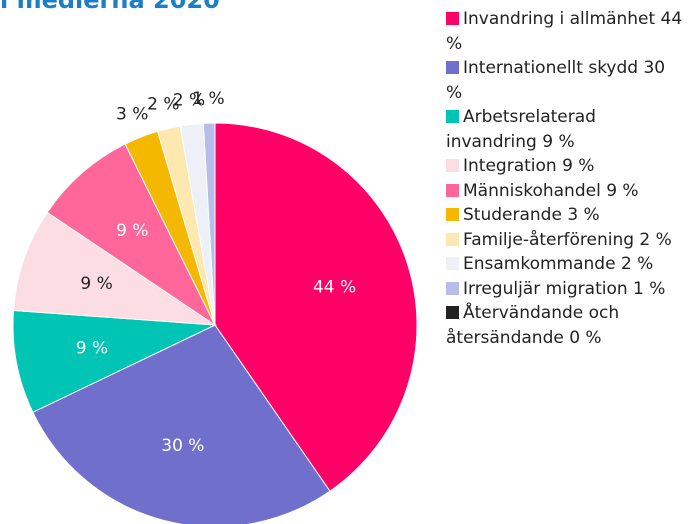 Image resolution: width=692 pixels, height=524 pixels. What do you see at coordinates (556, 80) in the screenshot?
I see `legend-label: Internationellt skydd 30 %` at bounding box center [556, 80].